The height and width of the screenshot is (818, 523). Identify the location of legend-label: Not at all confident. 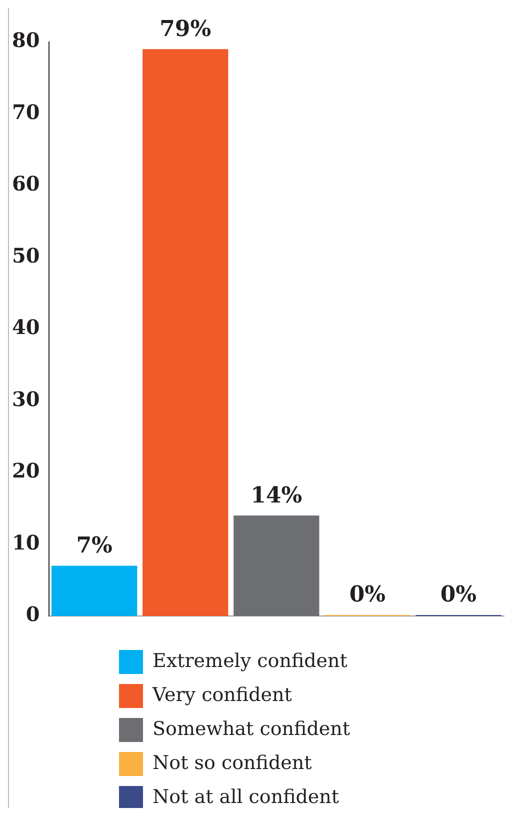
(246, 797).